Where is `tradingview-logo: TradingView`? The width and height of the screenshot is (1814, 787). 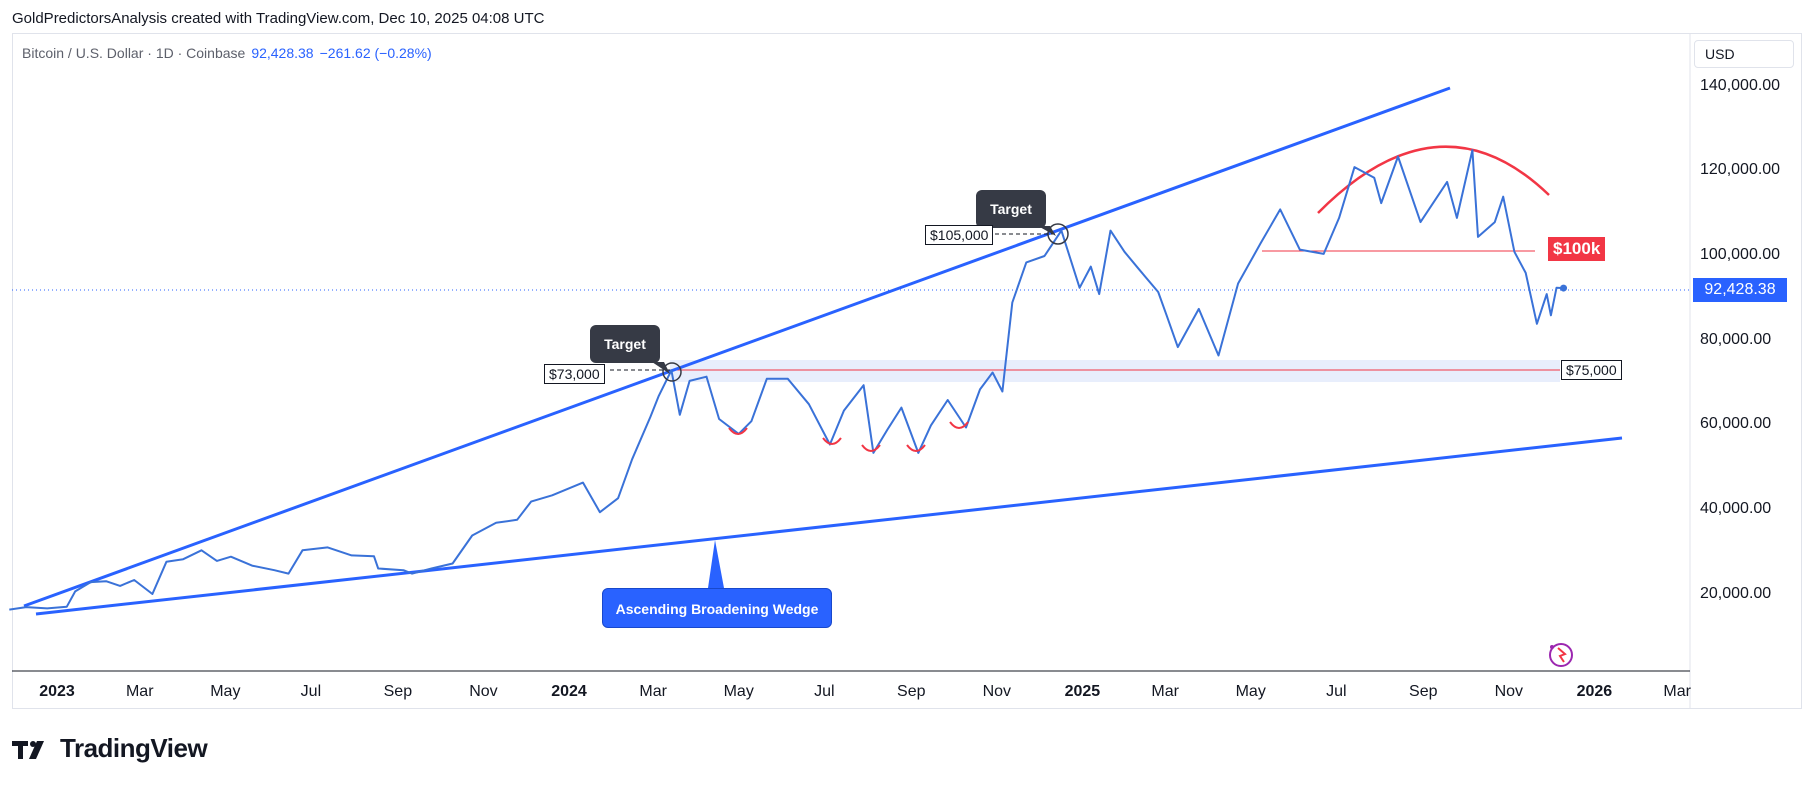 tradingview-logo: TradingView is located at coordinates (110, 748).